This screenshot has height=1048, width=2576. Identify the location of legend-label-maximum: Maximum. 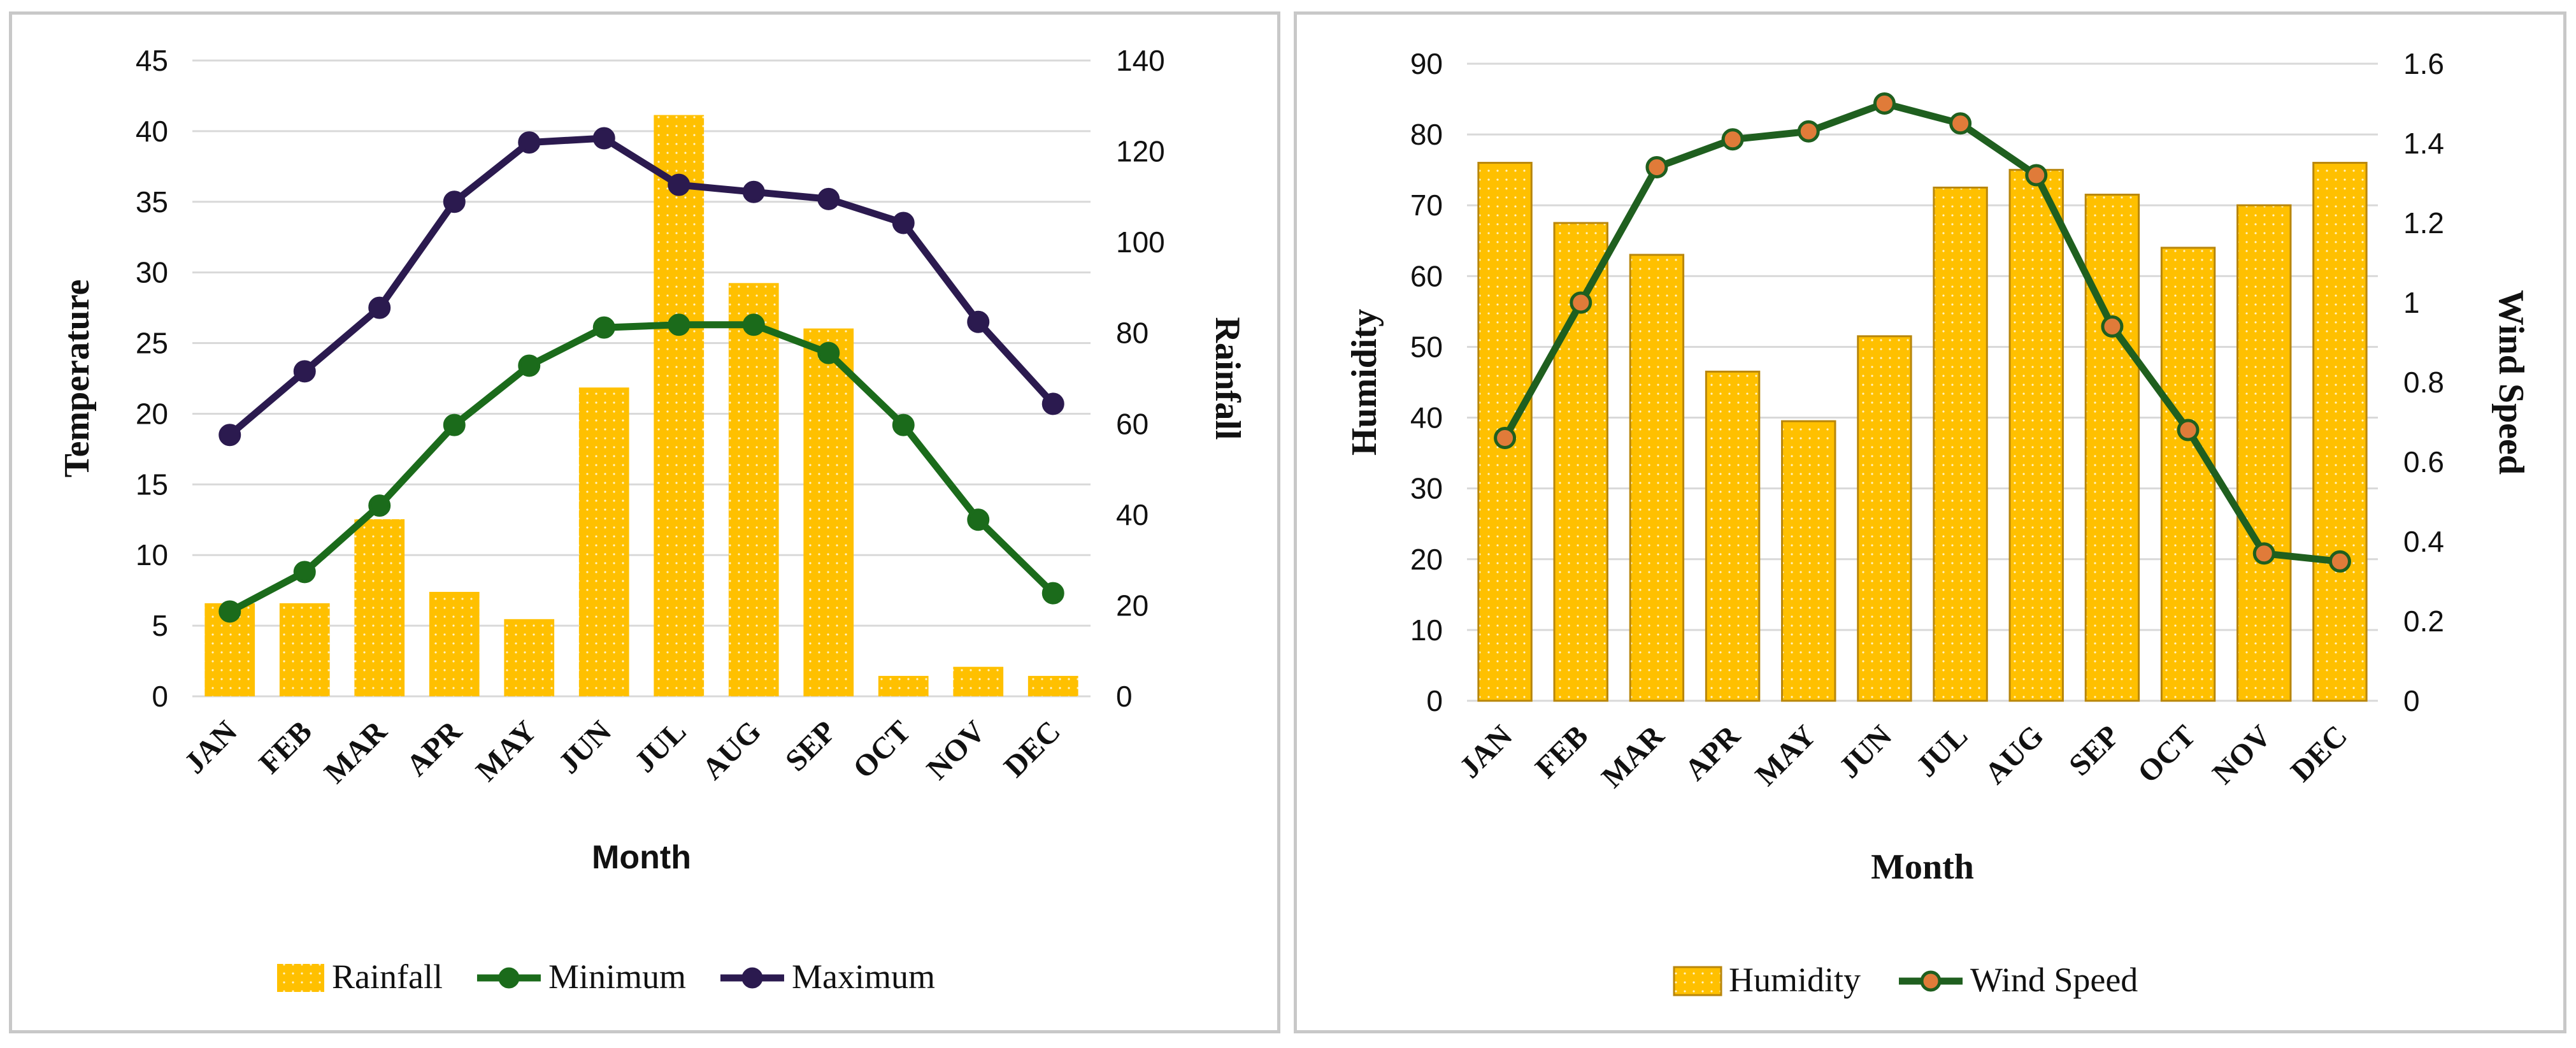
(864, 977).